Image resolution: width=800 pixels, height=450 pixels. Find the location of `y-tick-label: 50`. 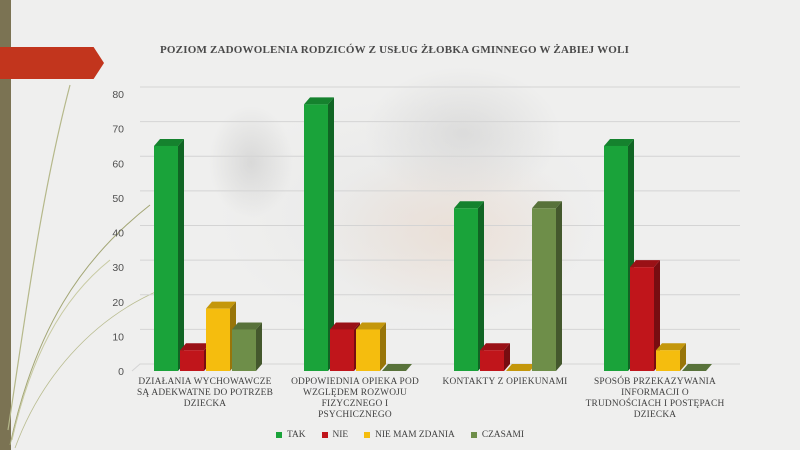

y-tick-label: 50 is located at coordinates (118, 199).